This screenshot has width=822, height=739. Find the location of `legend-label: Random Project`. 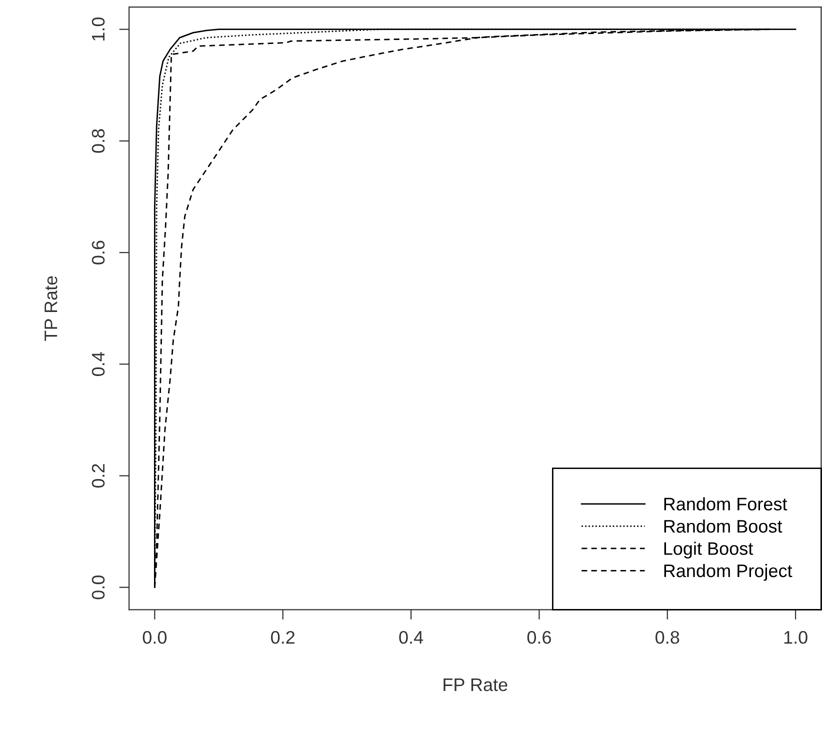

legend-label: Random Project is located at coordinates (728, 572).